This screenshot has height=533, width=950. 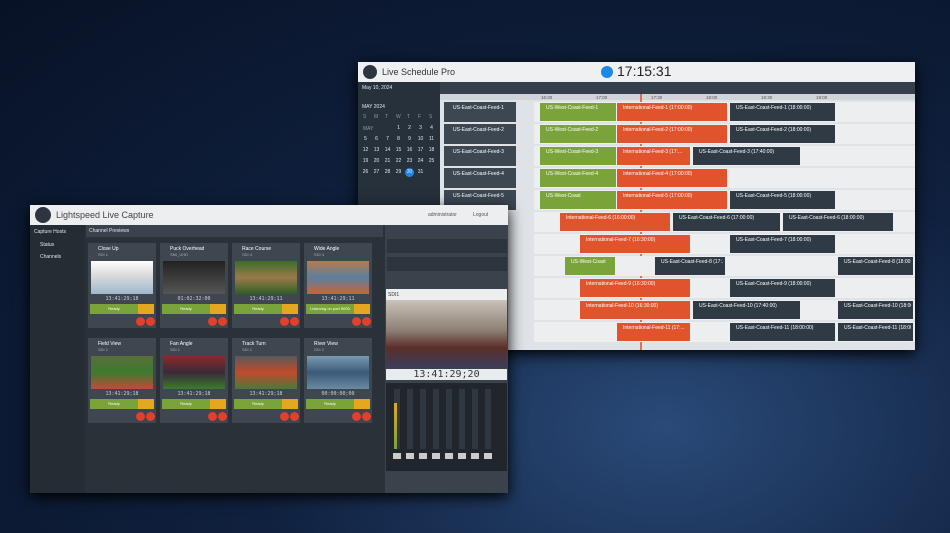 I want to click on day: 11, so click(x=431, y=139).